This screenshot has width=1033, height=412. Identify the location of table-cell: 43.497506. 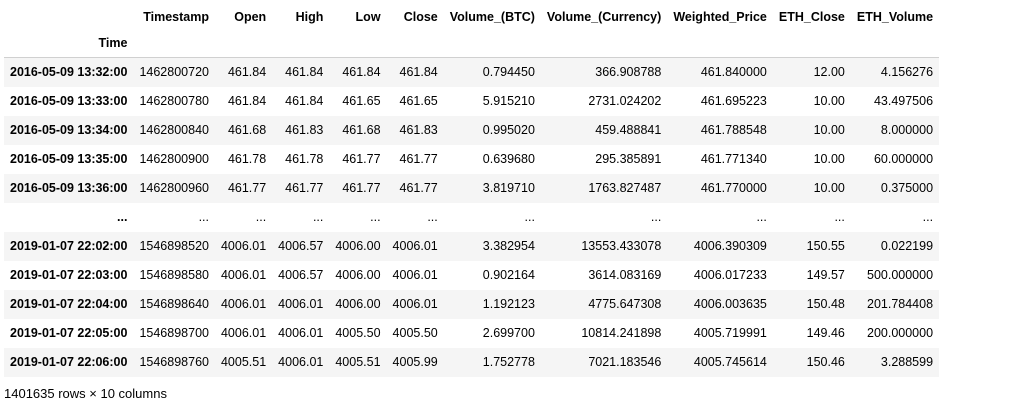
(903, 101).